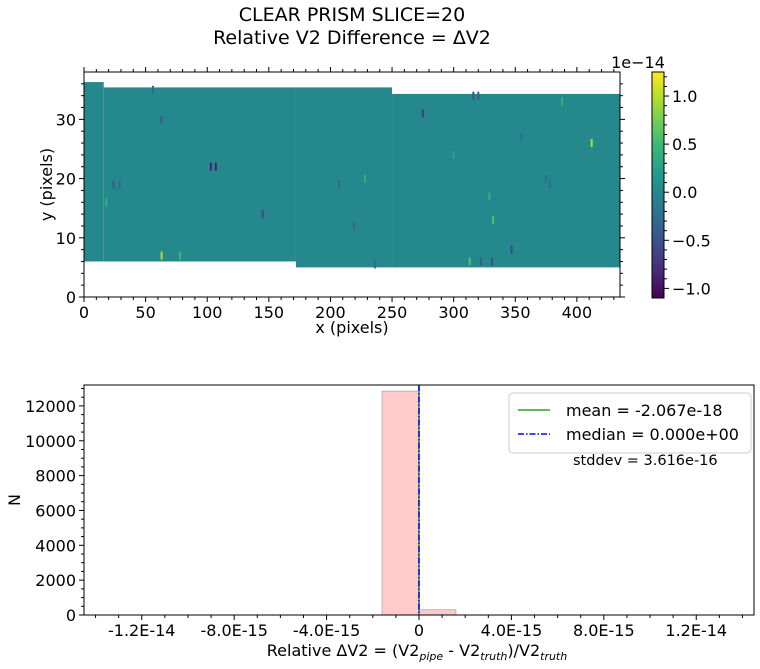 This screenshot has height=669, width=760. Describe the element at coordinates (604, 630) in the screenshot. I see `histogram-x-tick-label: 8.0E-15` at that location.